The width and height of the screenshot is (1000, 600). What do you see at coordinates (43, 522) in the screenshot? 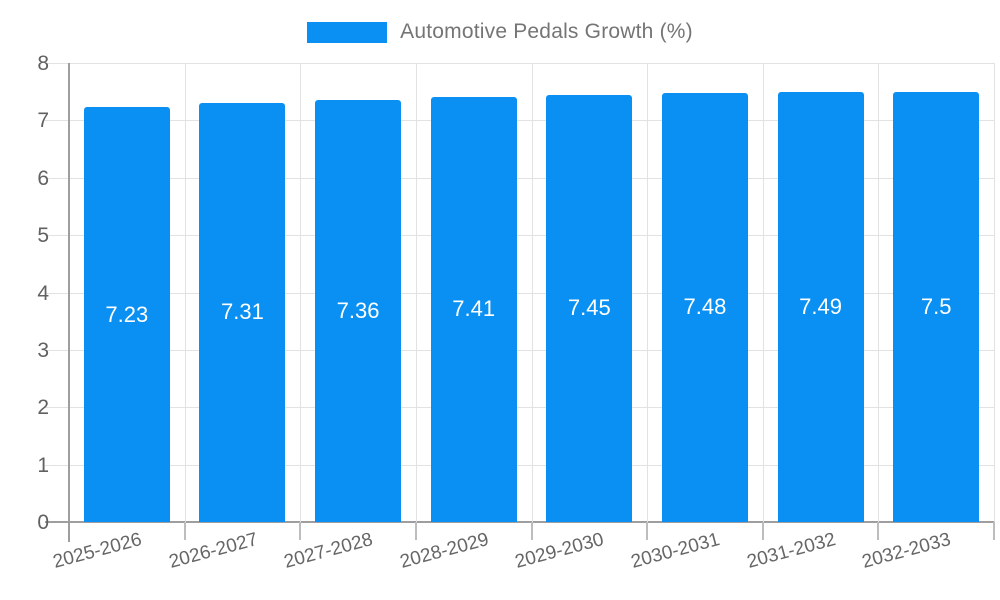
I see `y-axis-label: 0` at bounding box center [43, 522].